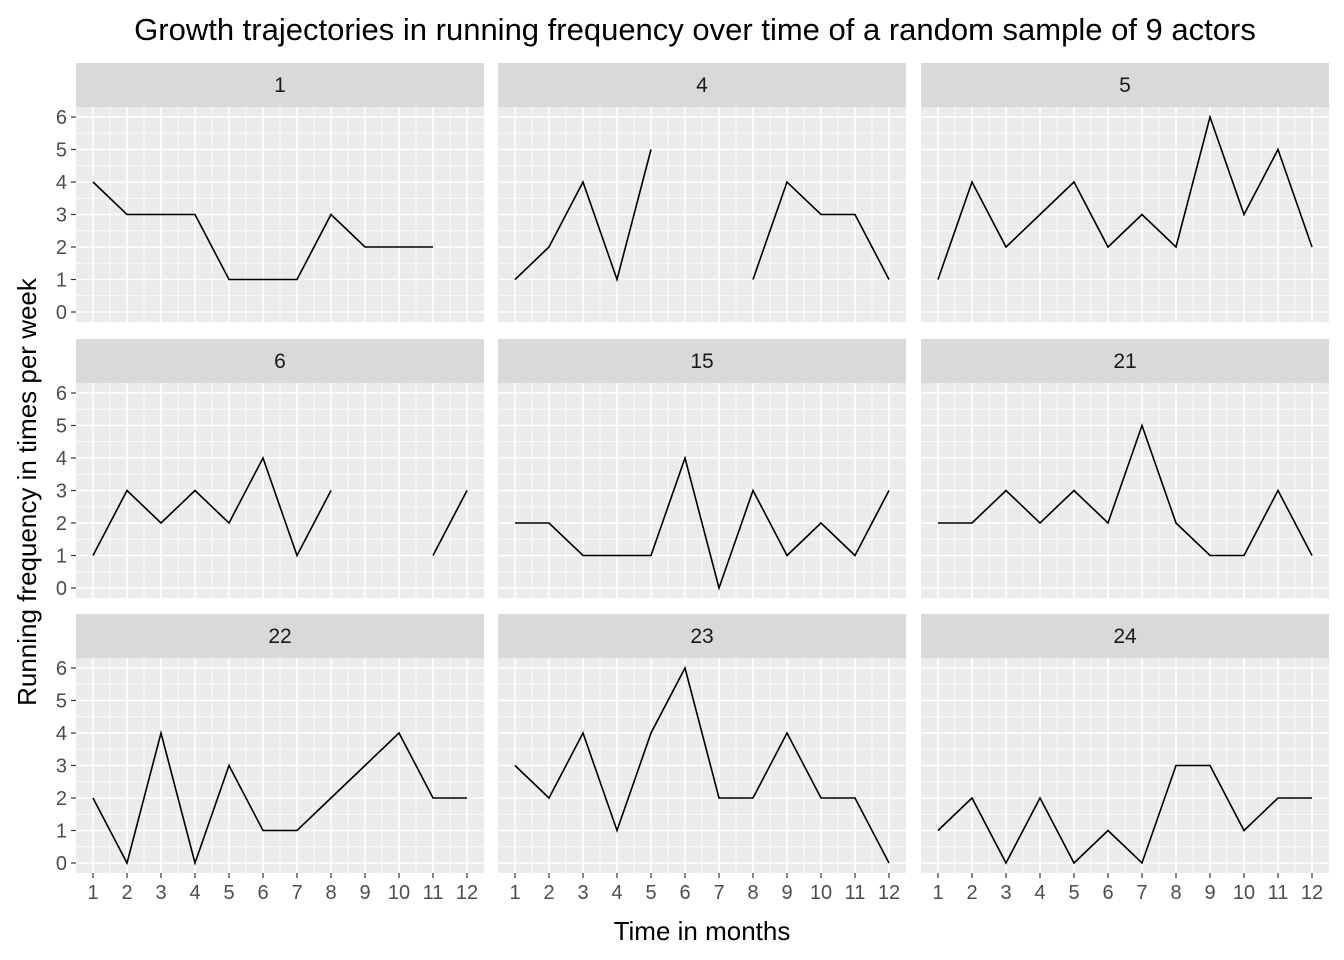  I want to click on facet-strip-label: 6, so click(280, 361).